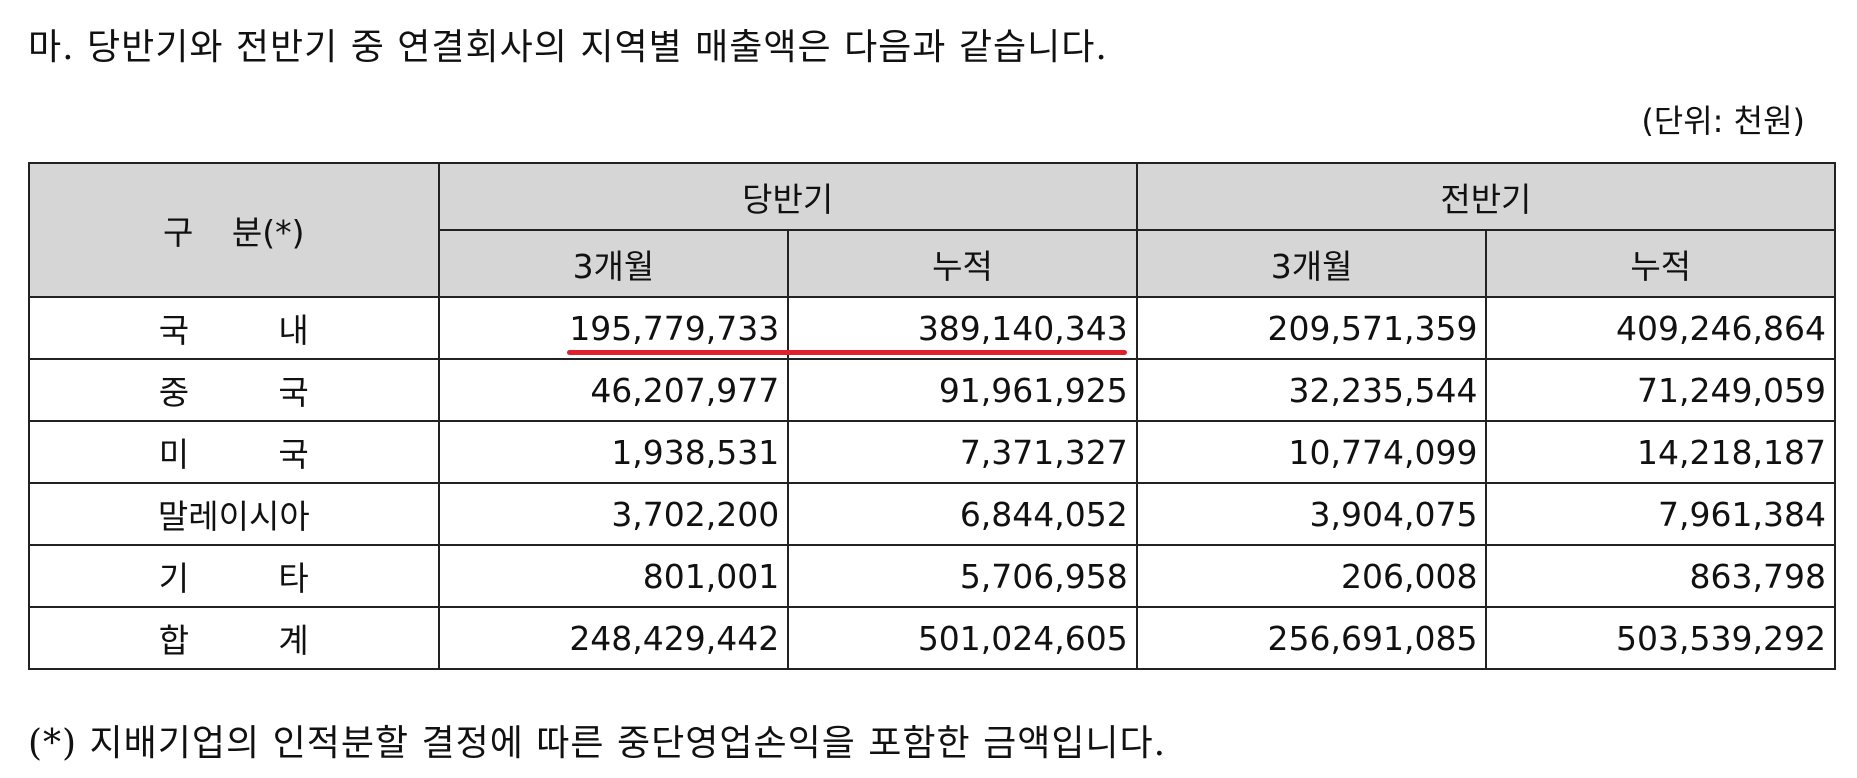 This screenshot has width=1857, height=778. What do you see at coordinates (1723, 121) in the screenshot?
I see `unit-note: (단위: 천원)` at bounding box center [1723, 121].